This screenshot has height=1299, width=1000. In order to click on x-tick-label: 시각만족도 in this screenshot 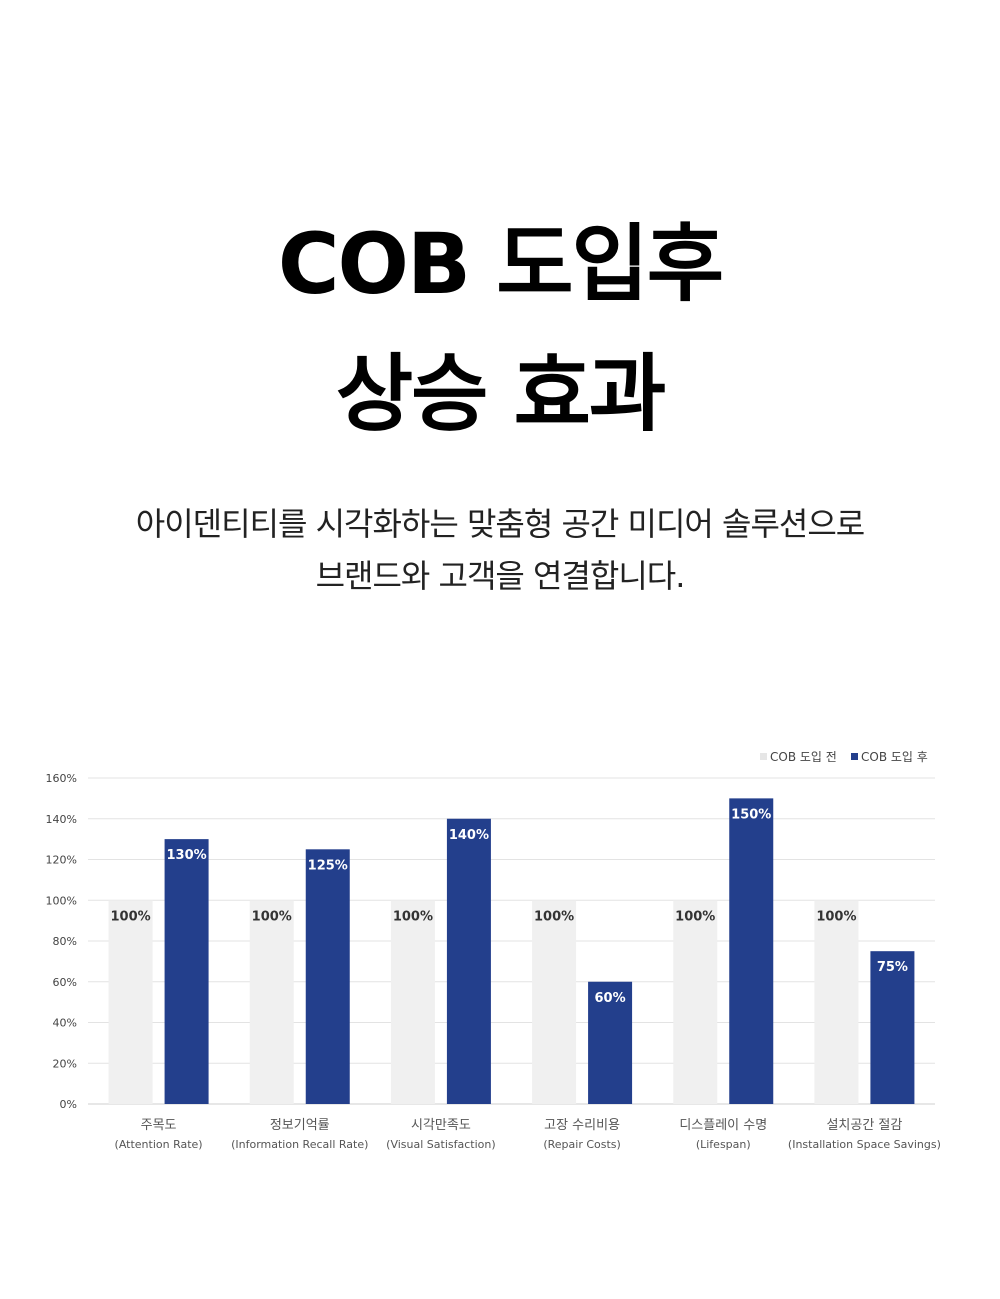, I will do `click(441, 1125)`.